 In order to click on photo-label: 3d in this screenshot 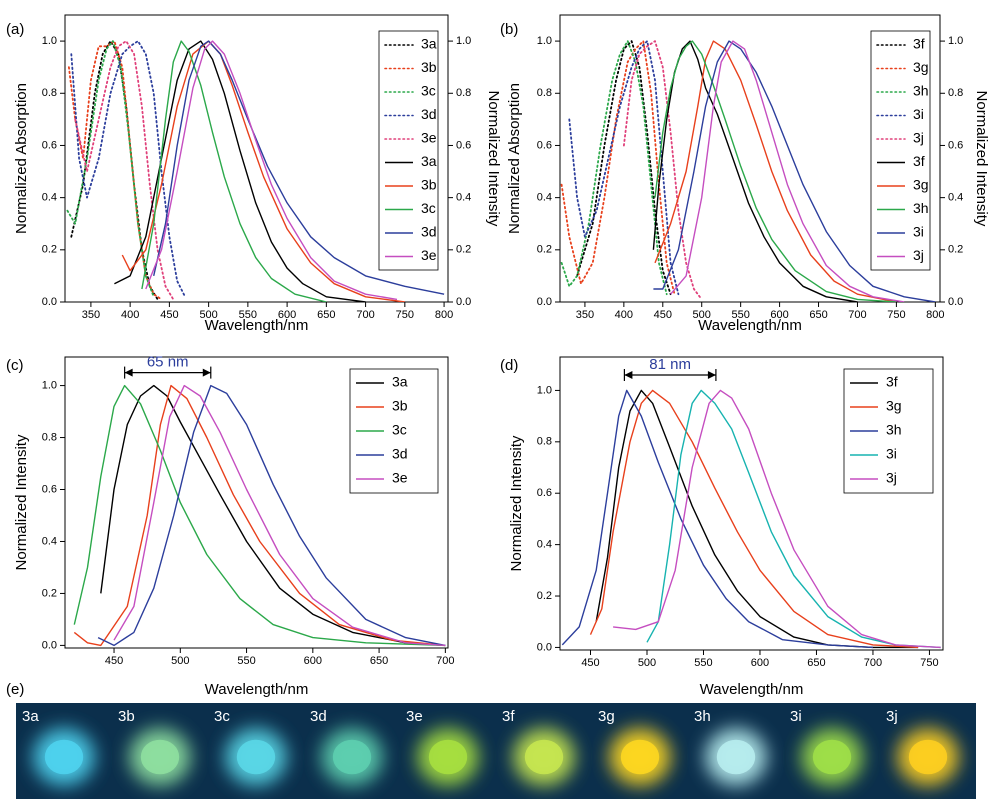, I will do `click(318, 716)`.